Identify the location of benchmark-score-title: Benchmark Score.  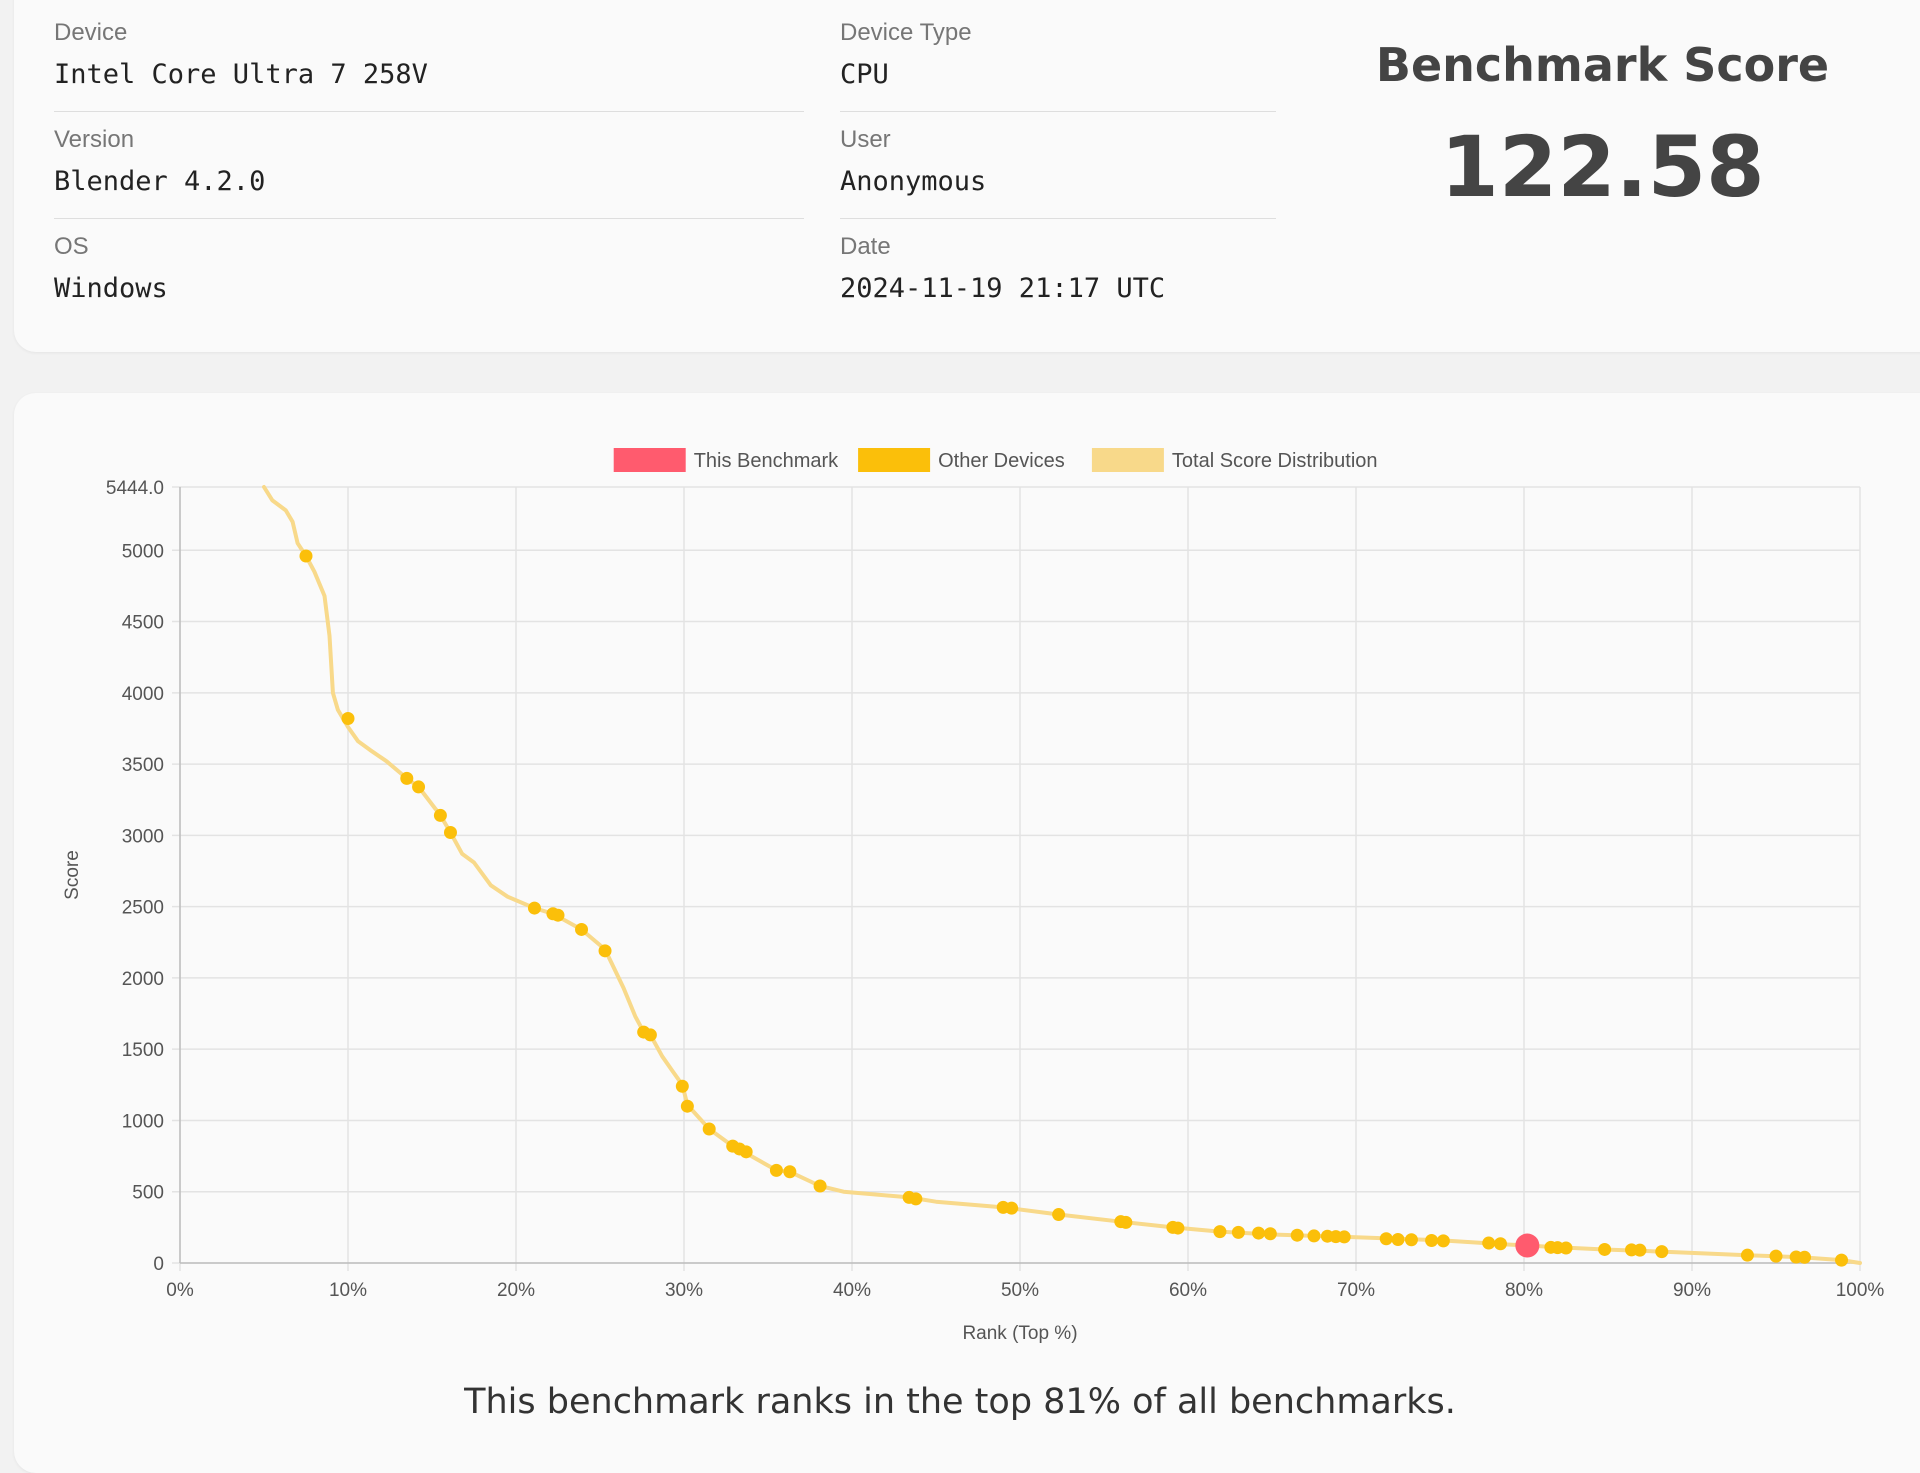
(1602, 65).